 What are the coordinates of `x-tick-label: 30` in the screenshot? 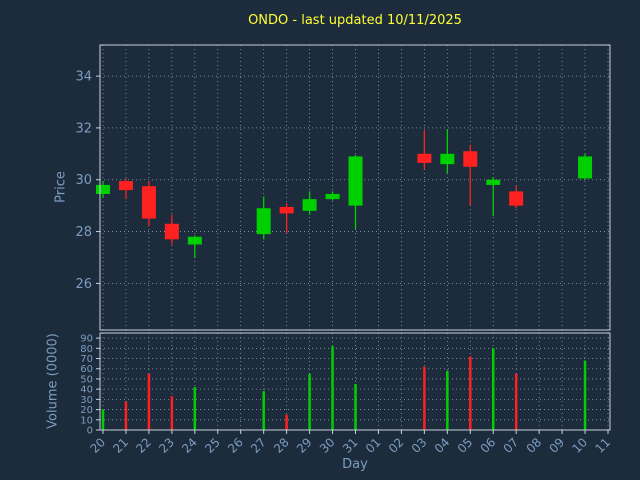 It's located at (327, 445).